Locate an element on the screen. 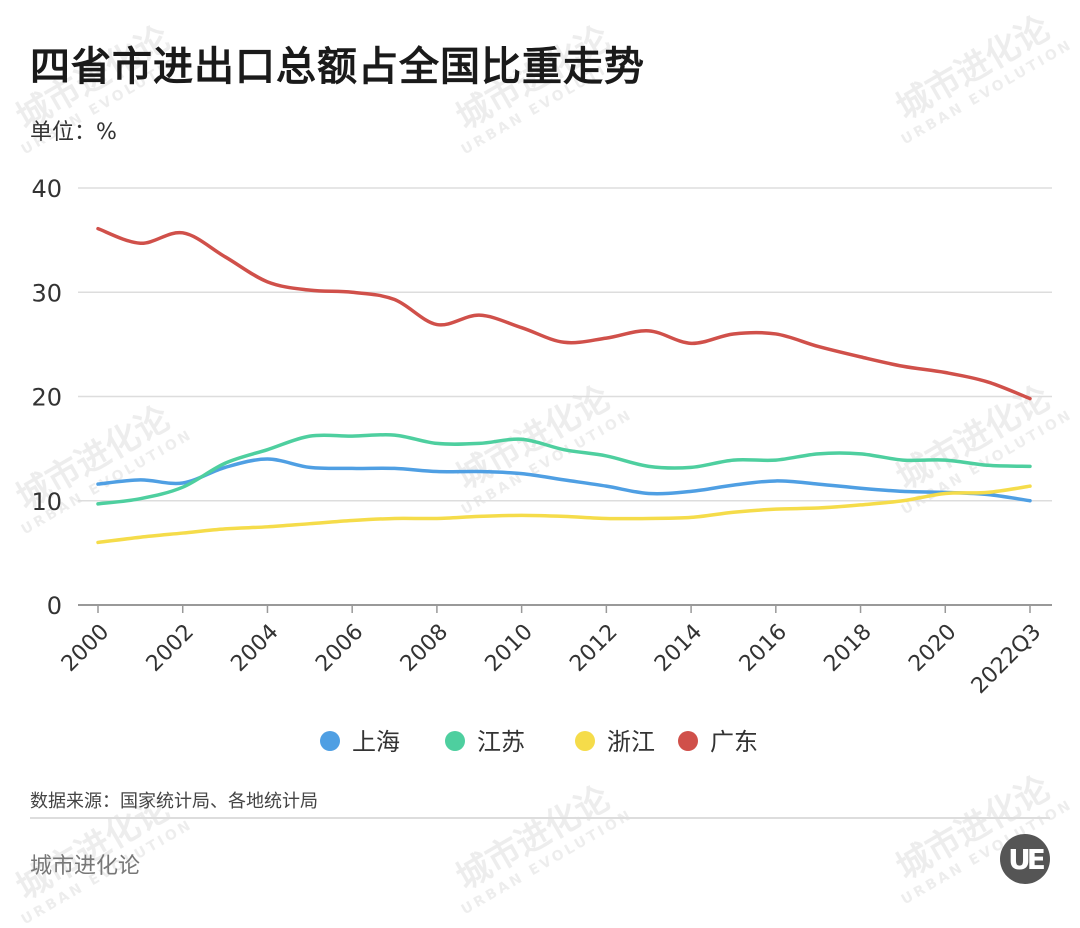  legend-label: 上海 is located at coordinates (376, 742).